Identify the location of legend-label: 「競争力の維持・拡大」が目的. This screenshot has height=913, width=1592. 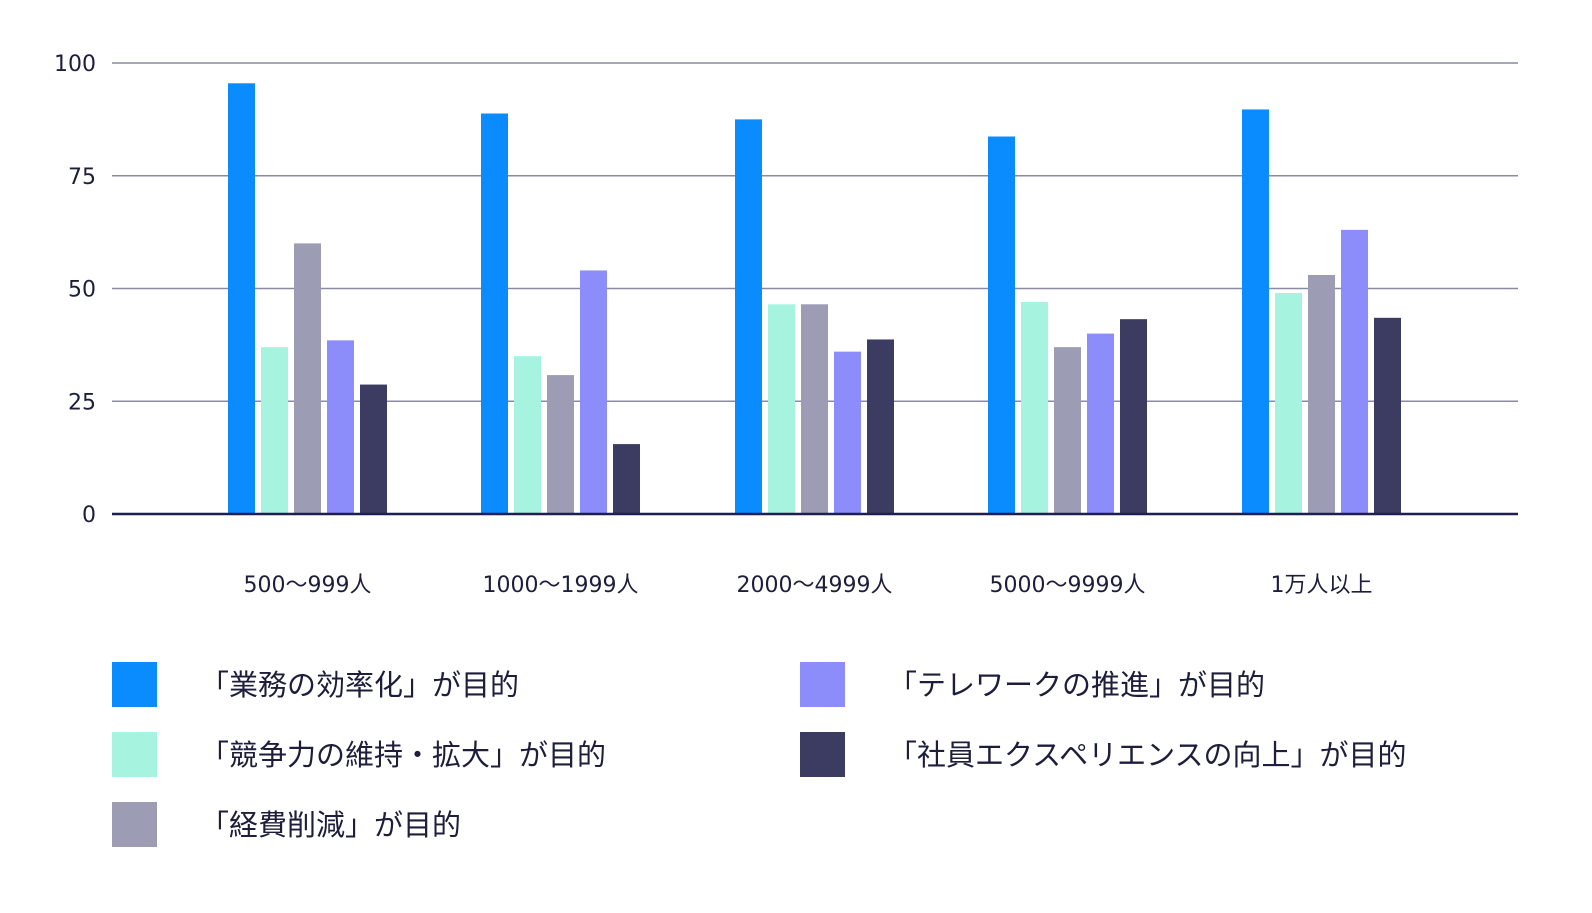
(403, 755).